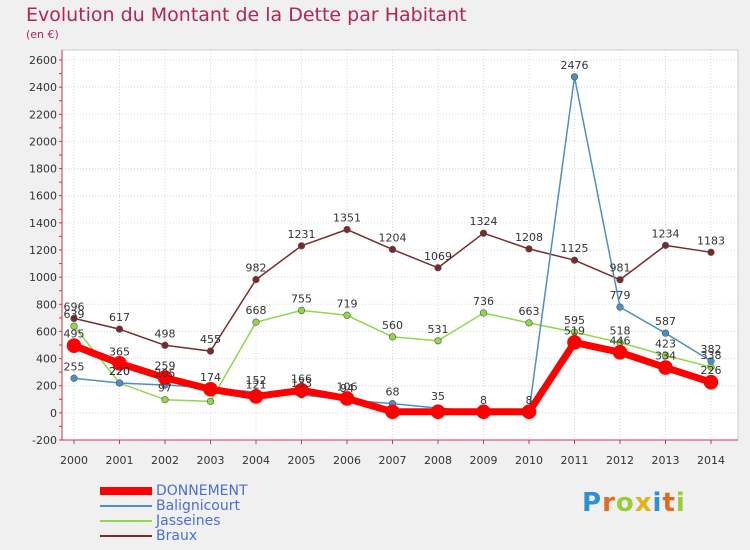 This screenshot has width=750, height=550. What do you see at coordinates (711, 355) in the screenshot?
I see `data-label: 338` at bounding box center [711, 355].